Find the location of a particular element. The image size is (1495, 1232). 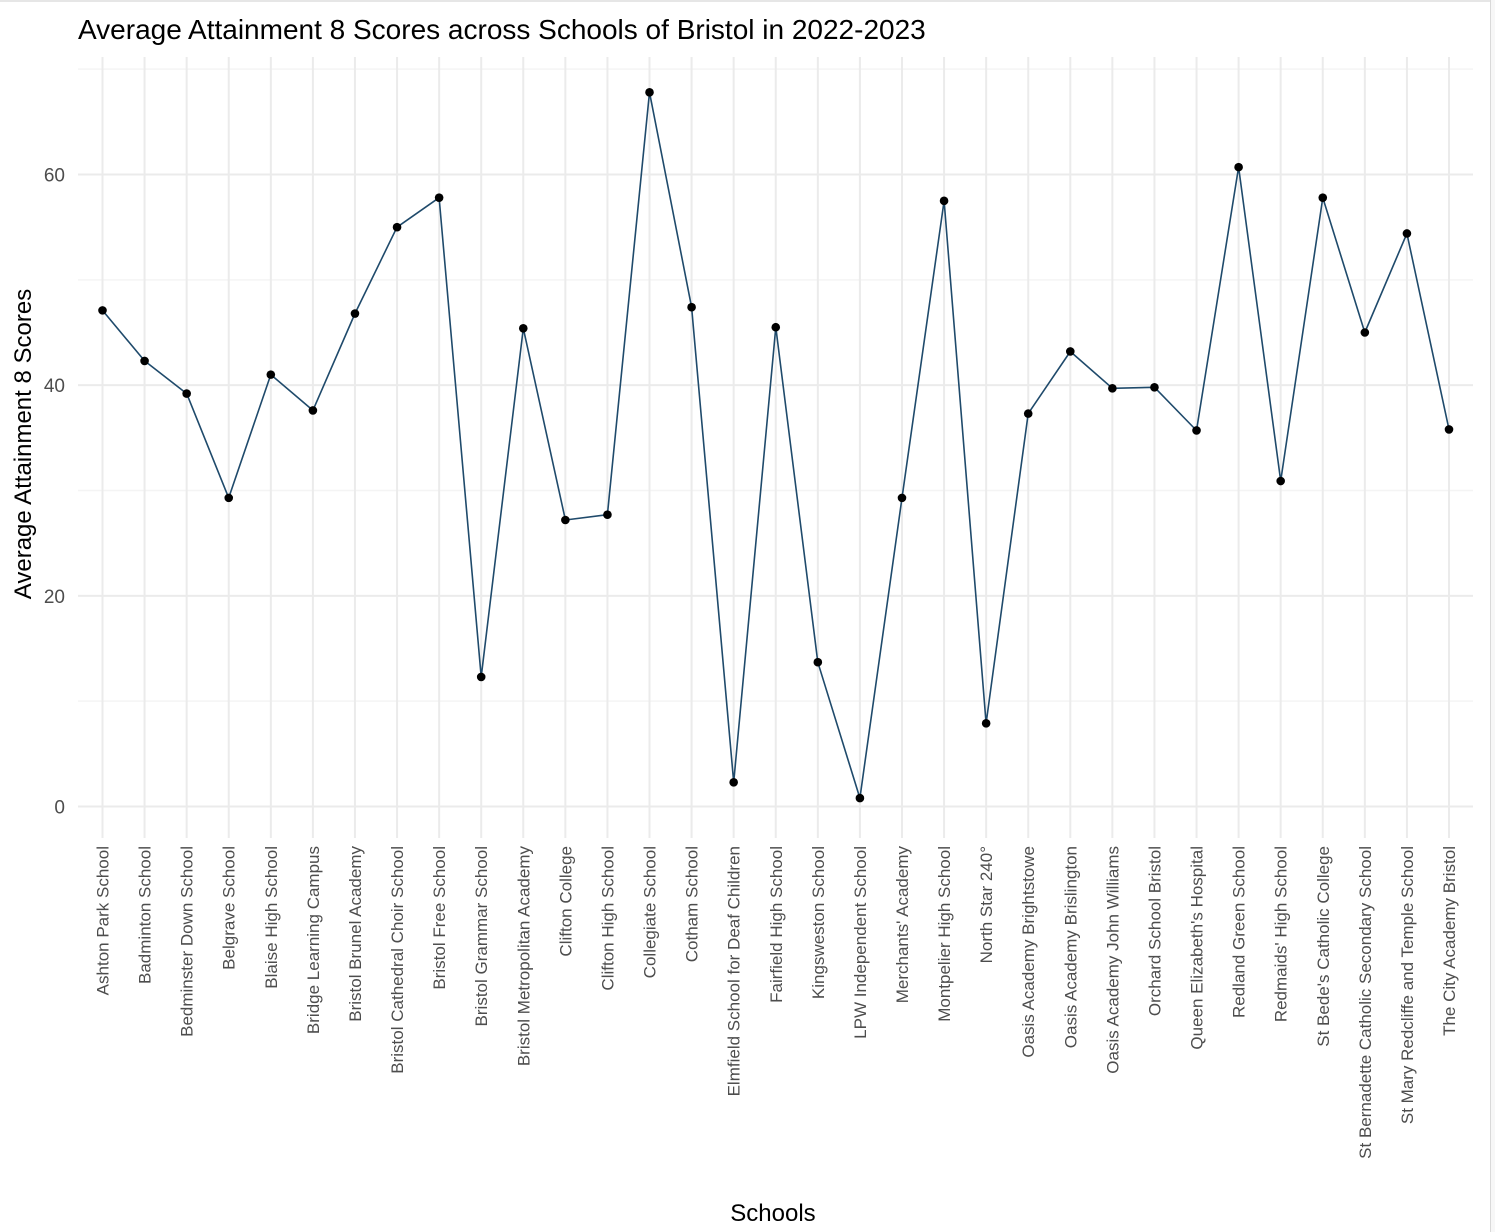

x-tick-label: Bristol Grammar School is located at coordinates (481, 936).